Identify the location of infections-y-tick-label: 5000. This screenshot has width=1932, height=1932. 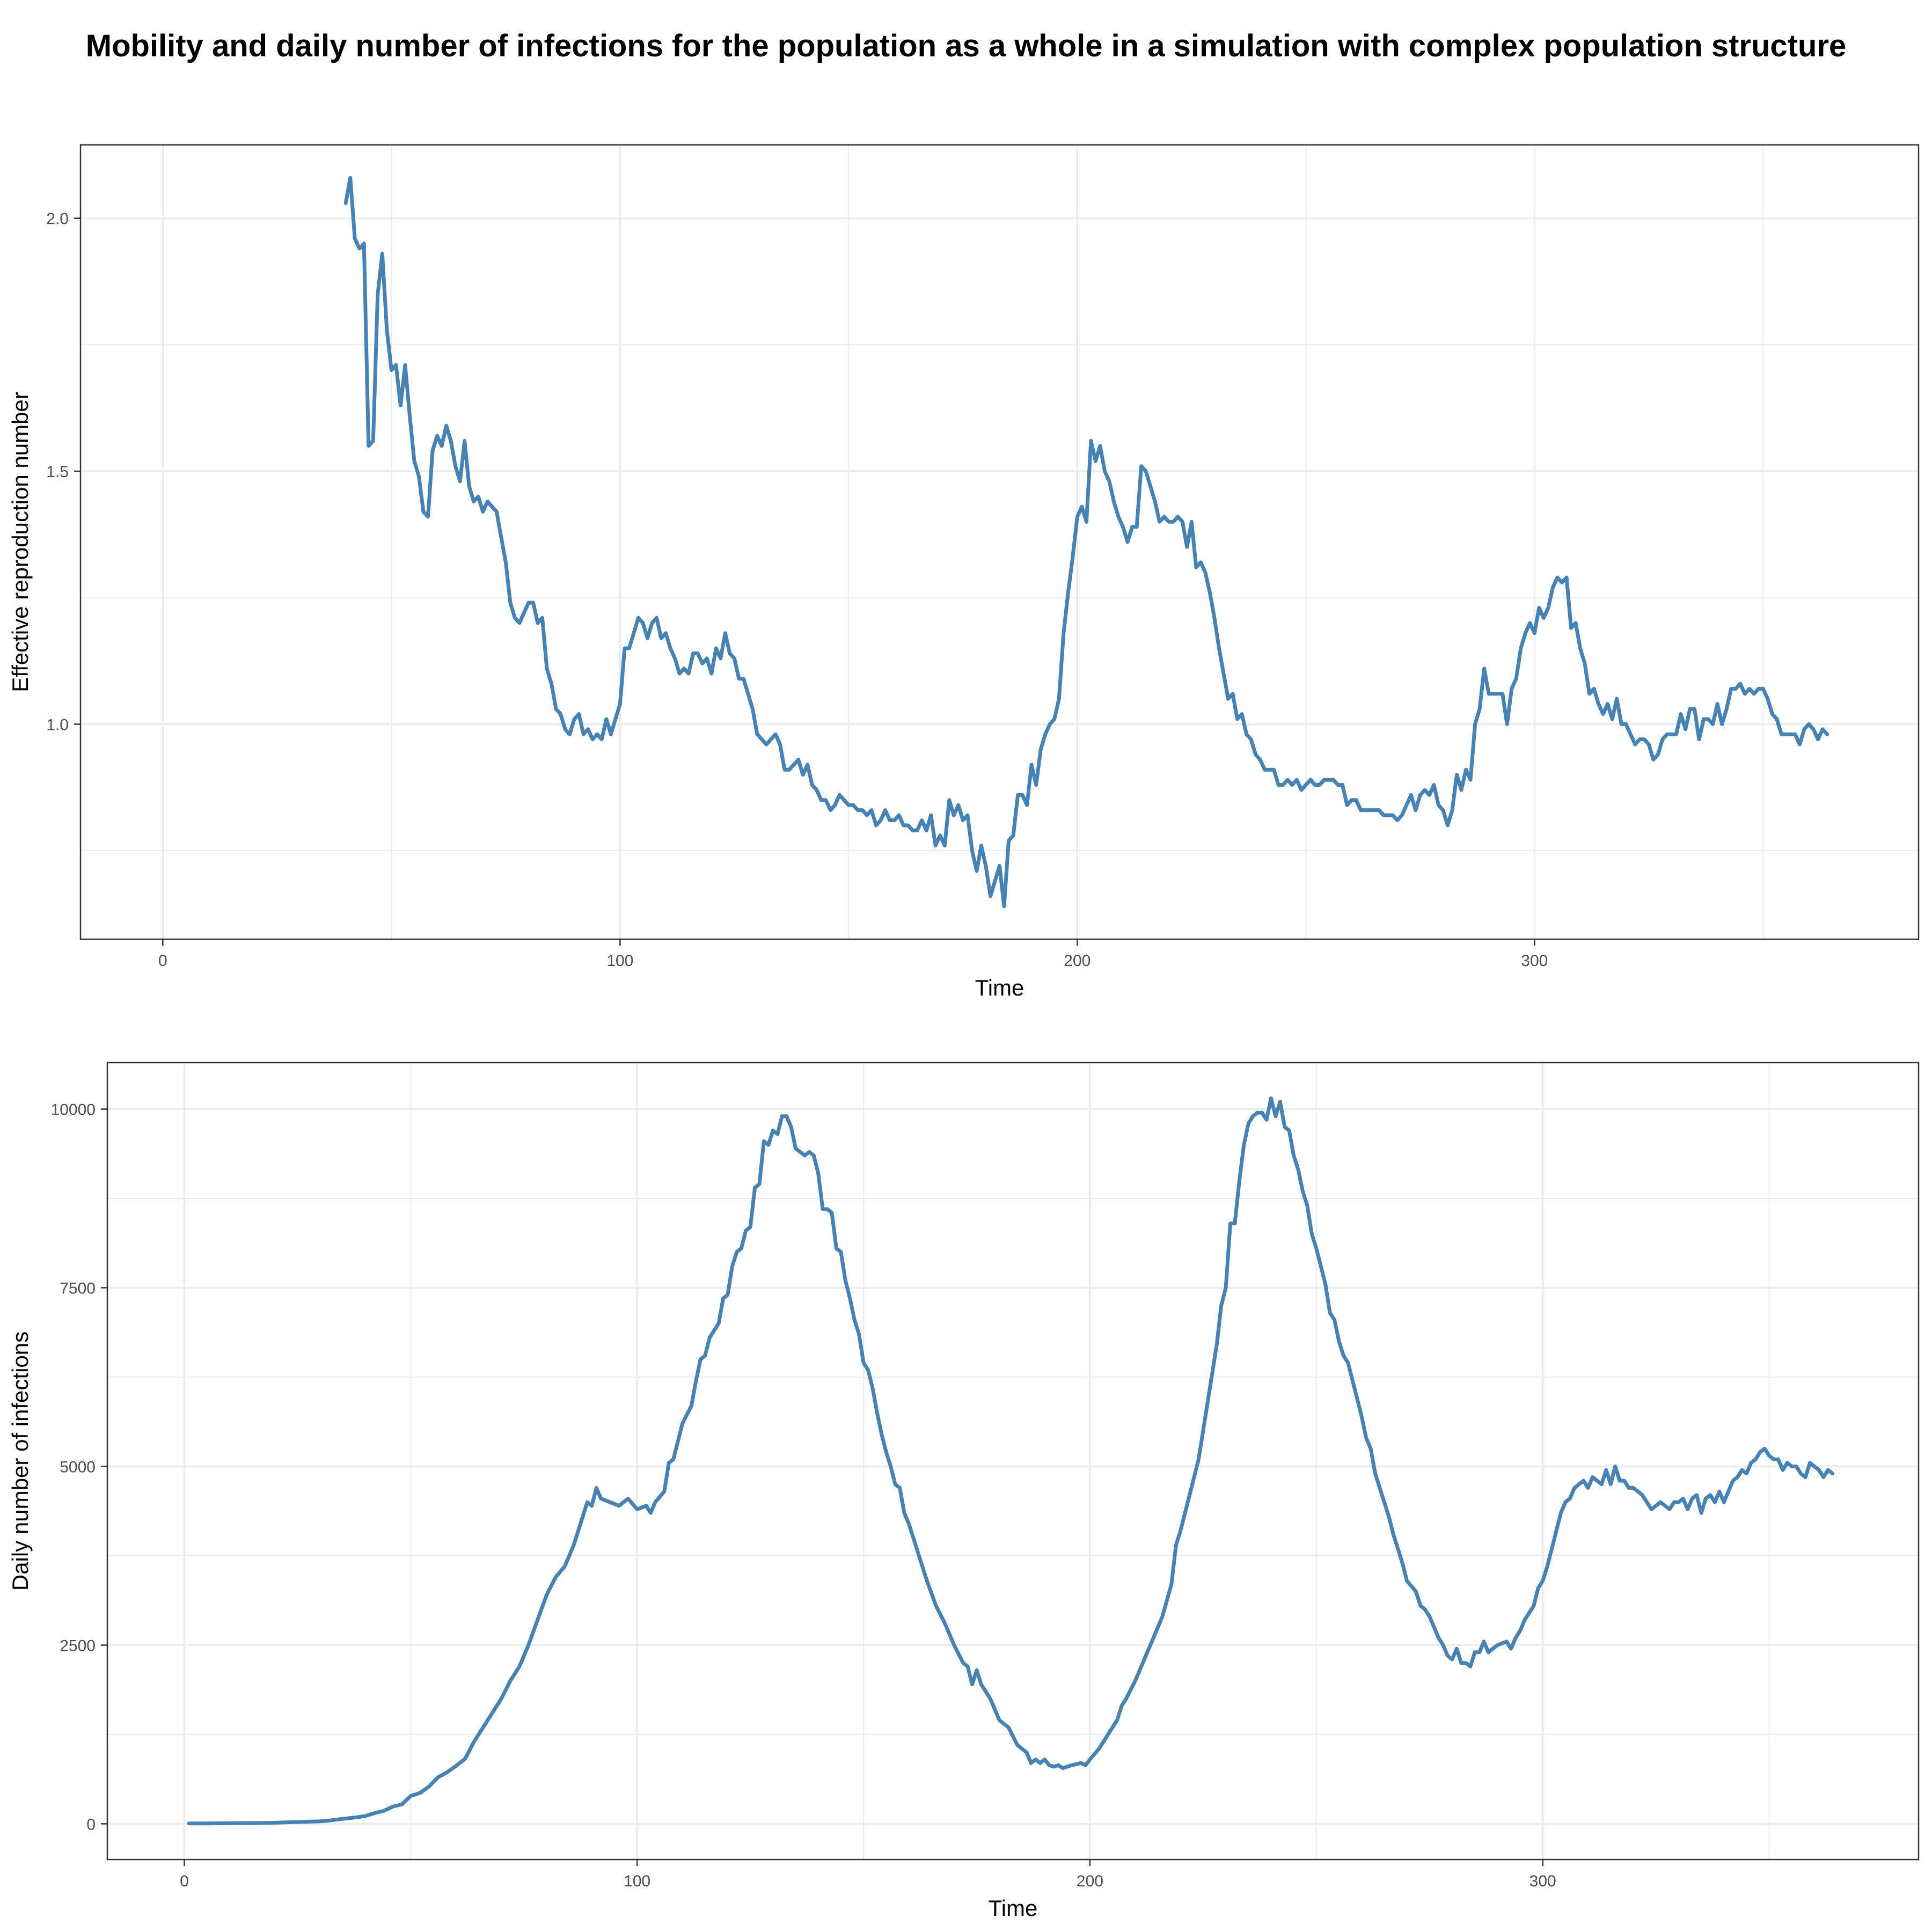
(78, 1467).